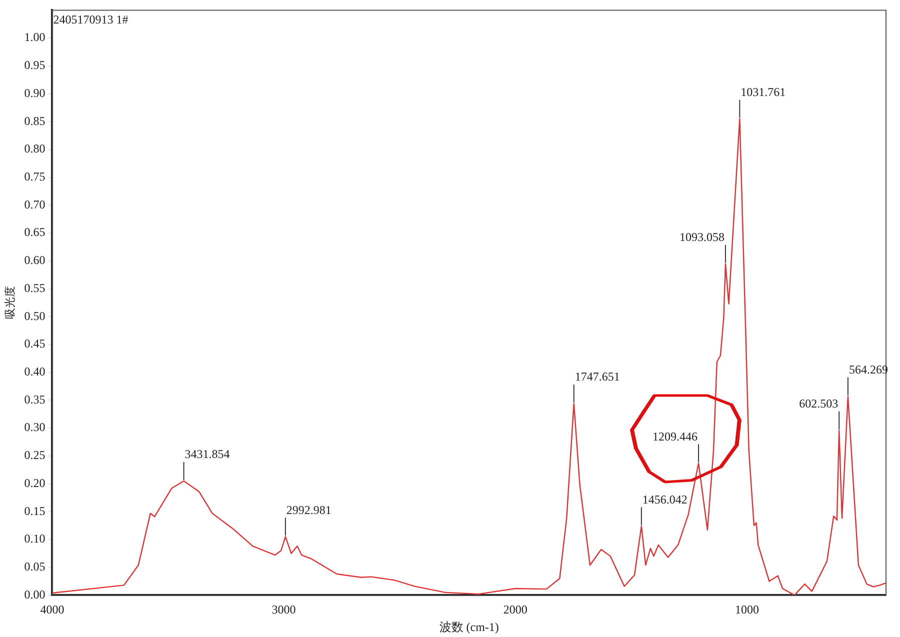 This screenshot has height=637, width=900. What do you see at coordinates (35, 260) in the screenshot?
I see `y-tick-label: 0.60` at bounding box center [35, 260].